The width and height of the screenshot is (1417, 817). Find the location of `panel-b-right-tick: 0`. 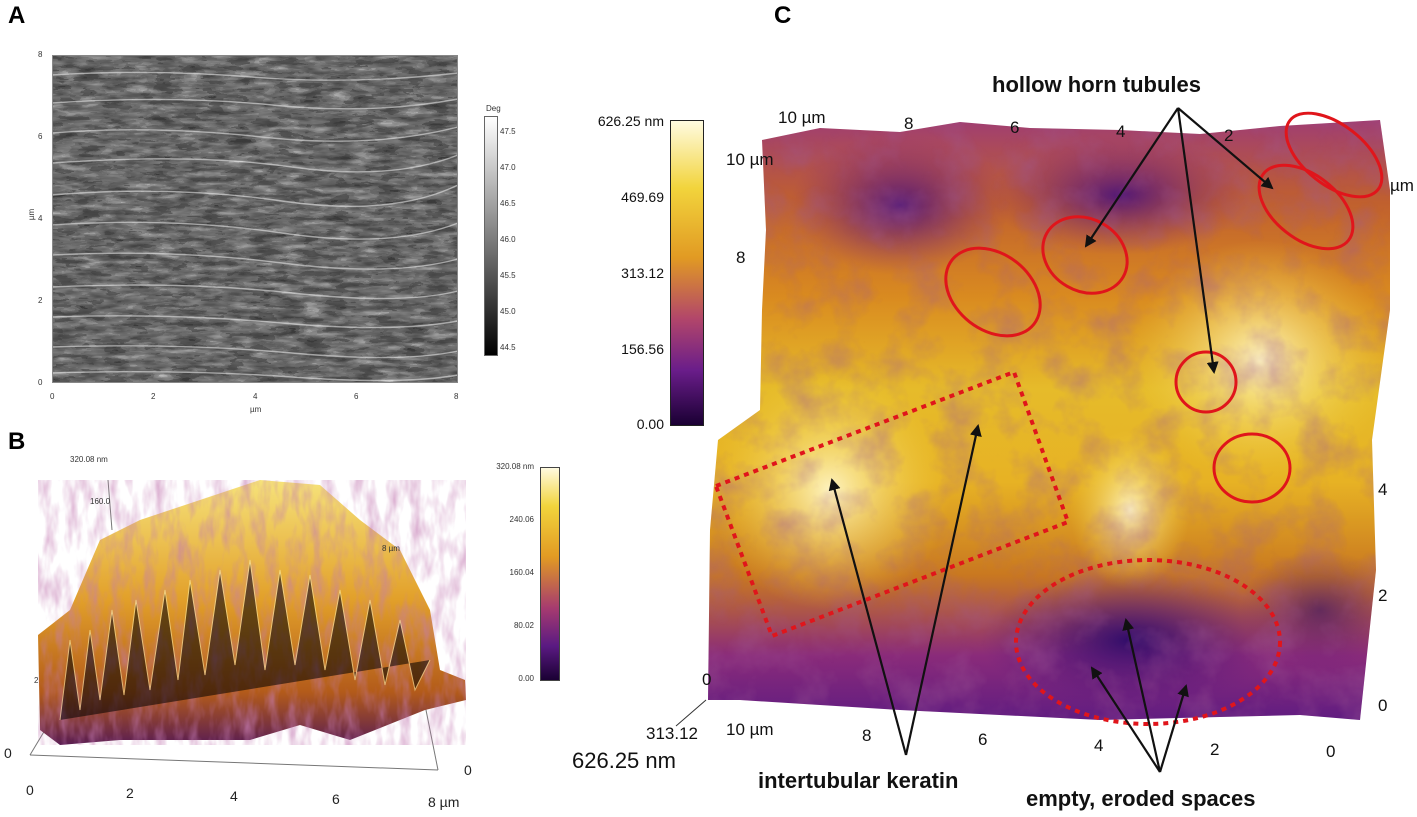

panel-b-right-tick: 0 is located at coordinates (468, 770).